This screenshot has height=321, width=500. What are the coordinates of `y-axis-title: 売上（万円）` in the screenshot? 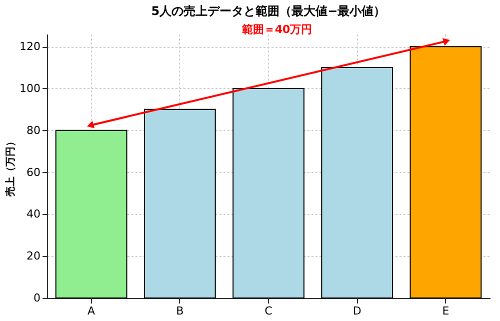 It's located at (10, 166).